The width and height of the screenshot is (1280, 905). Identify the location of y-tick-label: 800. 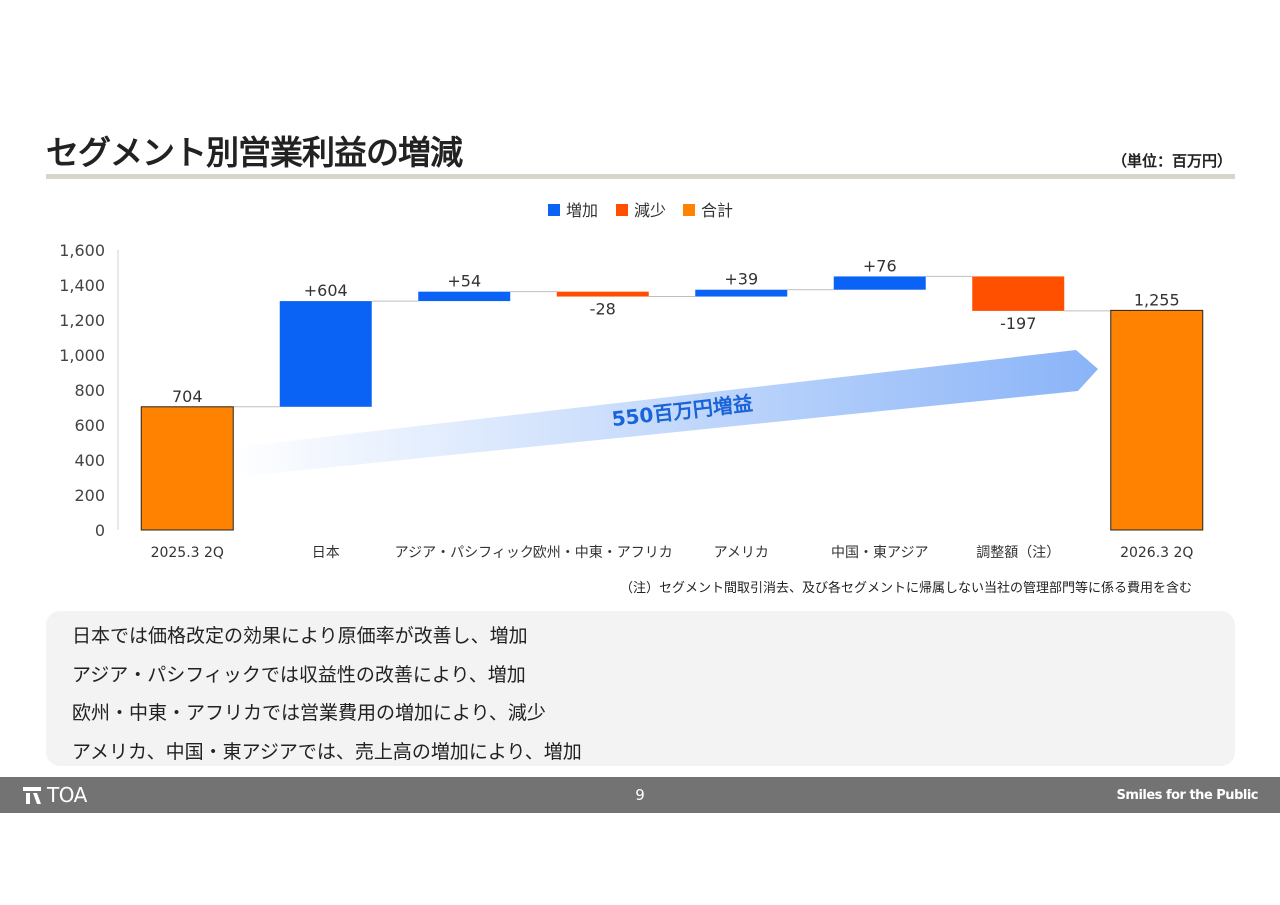
(89, 390).